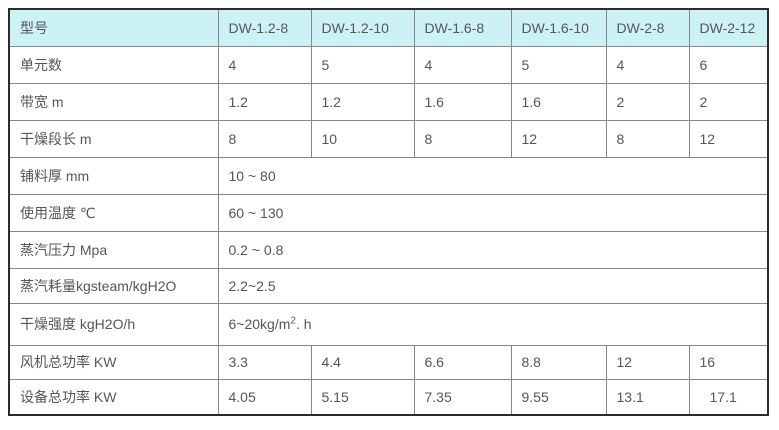 The height and width of the screenshot is (430, 779). What do you see at coordinates (113, 249) in the screenshot?
I see `row-label: 蒸汽压力 Mpa` at bounding box center [113, 249].